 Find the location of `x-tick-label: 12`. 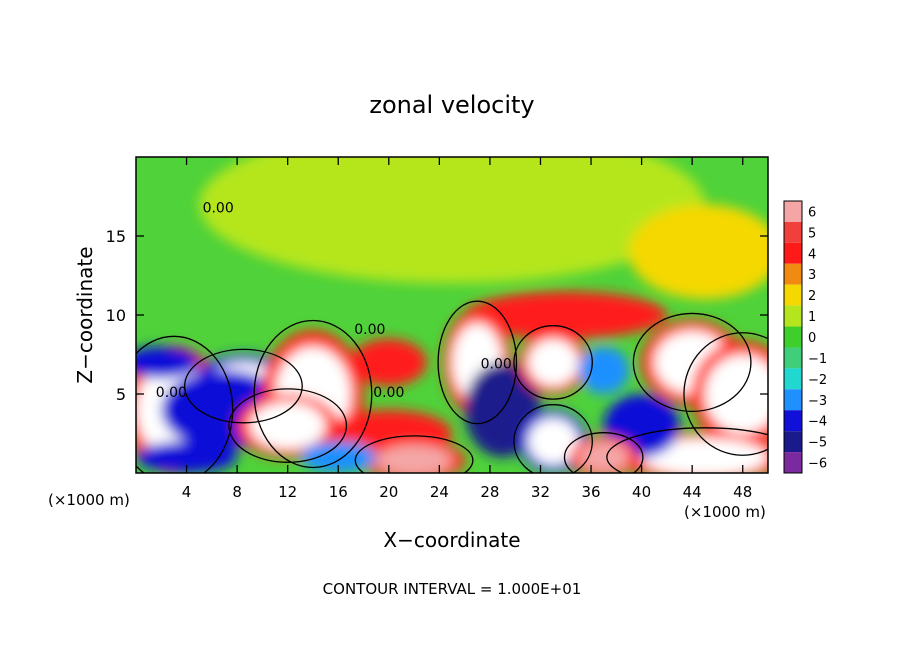

x-tick-label: 12 is located at coordinates (287, 492).